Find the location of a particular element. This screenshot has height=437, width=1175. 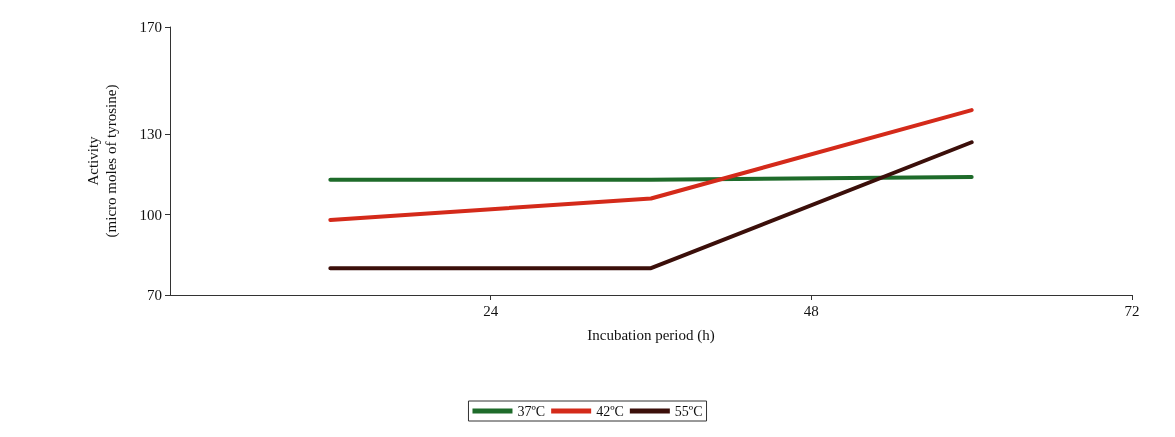

y-tick-label: 70 is located at coordinates (154, 295).